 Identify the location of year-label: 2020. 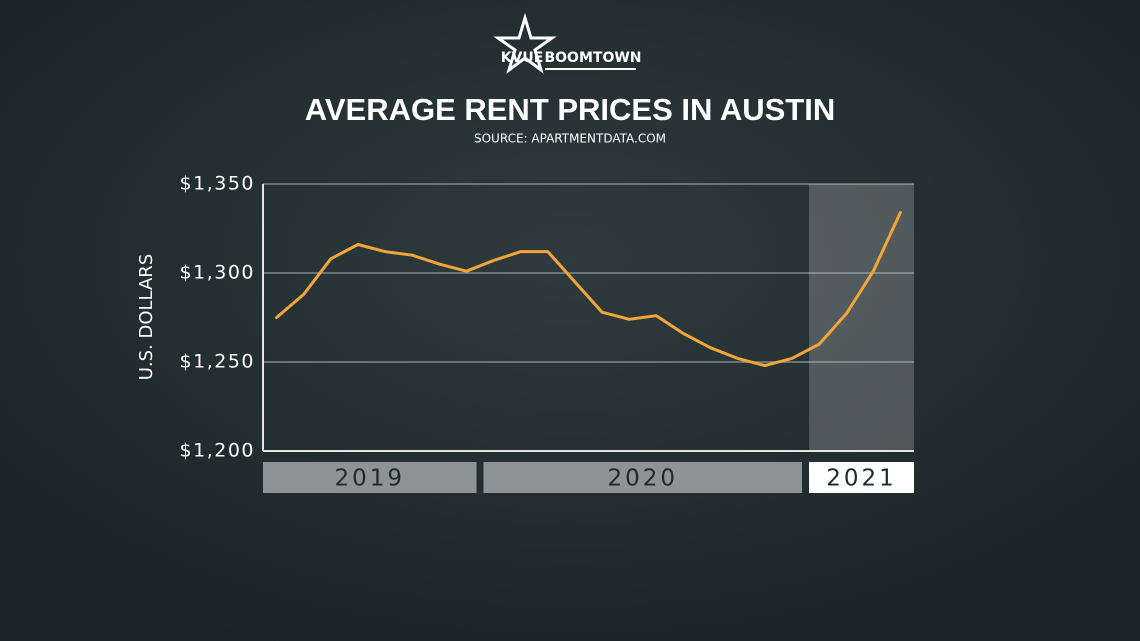
(642, 479).